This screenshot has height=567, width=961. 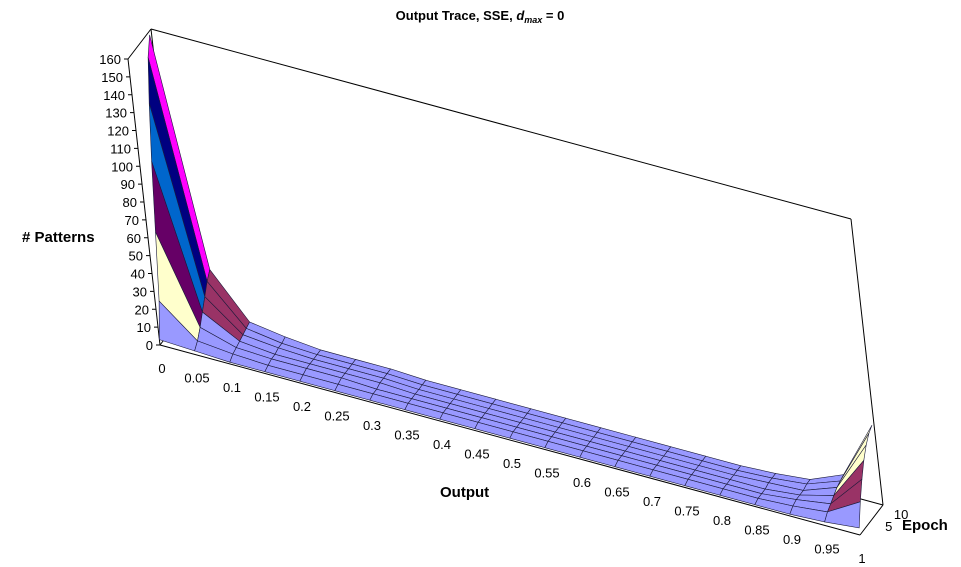 What do you see at coordinates (142, 309) in the screenshot?
I see `z-tick-label: 20` at bounding box center [142, 309].